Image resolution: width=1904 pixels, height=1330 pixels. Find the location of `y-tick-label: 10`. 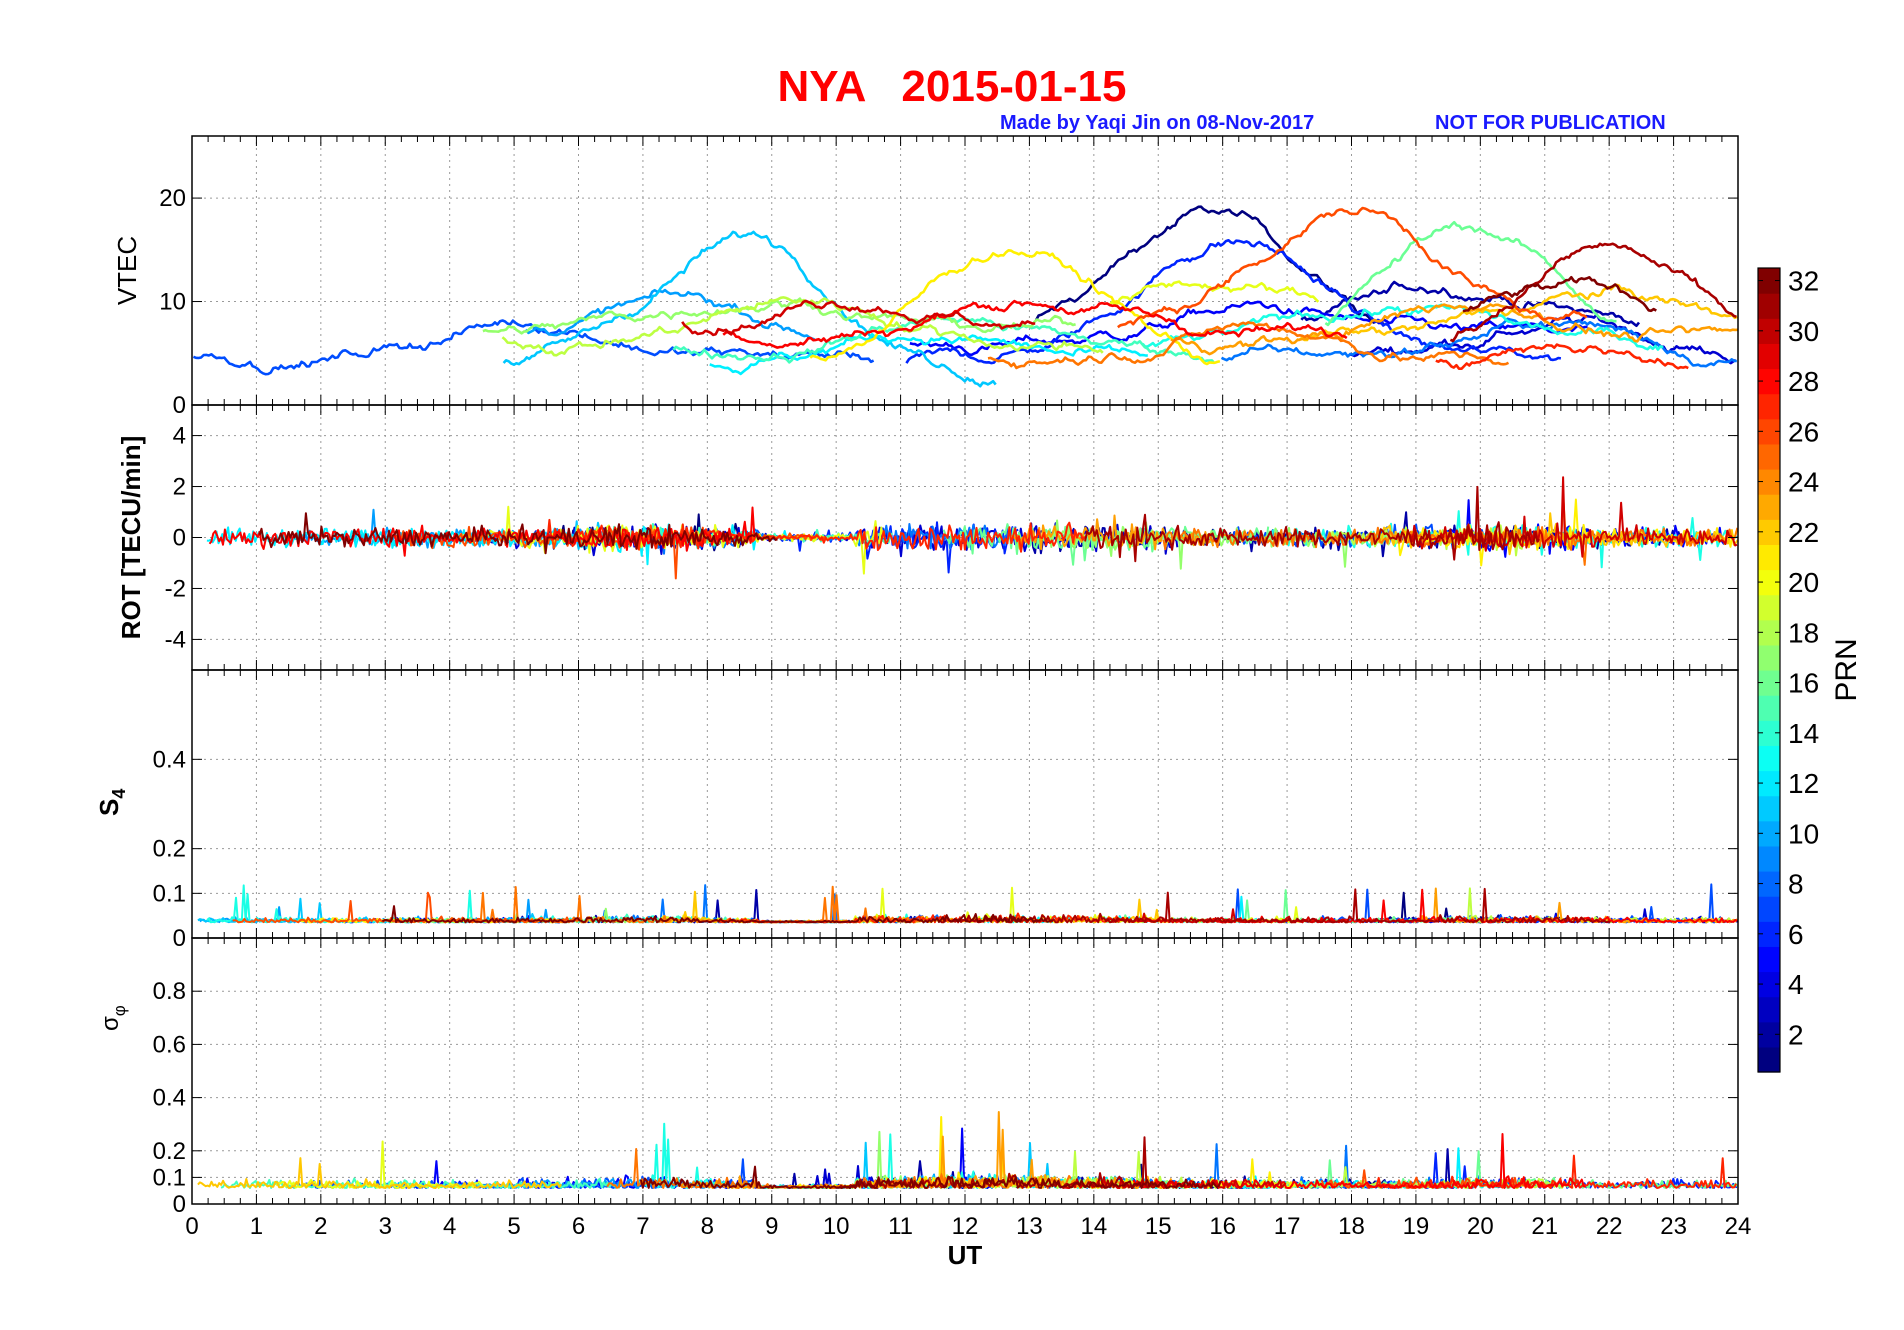

y-tick-label: 10 is located at coordinates (172, 302).